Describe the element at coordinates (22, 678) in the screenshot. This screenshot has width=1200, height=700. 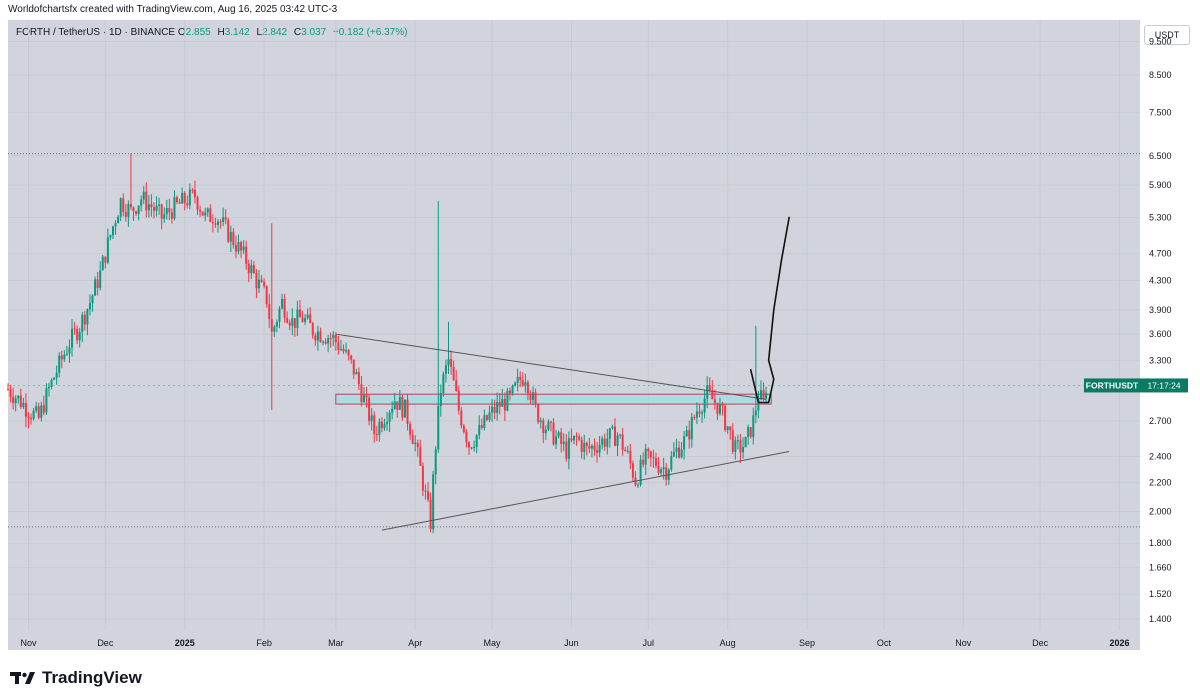
I see `tradingview-logo-icon` at that location.